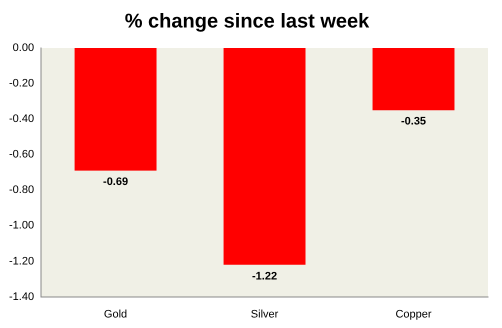 This screenshot has height=328, width=502. What do you see at coordinates (265, 276) in the screenshot?
I see `data-label: -1.22` at bounding box center [265, 276].